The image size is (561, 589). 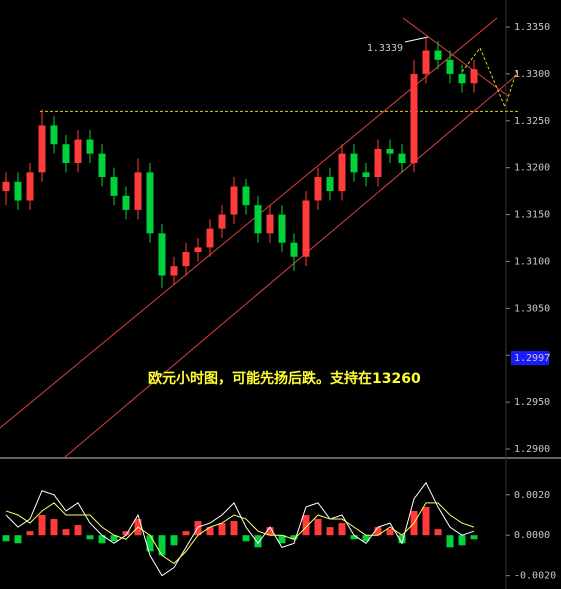 I want to click on peak-pointer, so click(x=416, y=39).